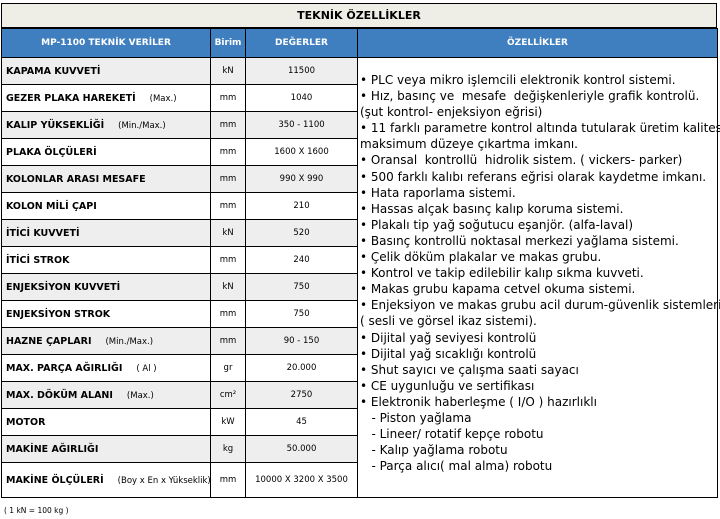 The height and width of the screenshot is (519, 720). I want to click on spec-name: KALIP YÜKSEKLİĞİ, so click(55, 125).